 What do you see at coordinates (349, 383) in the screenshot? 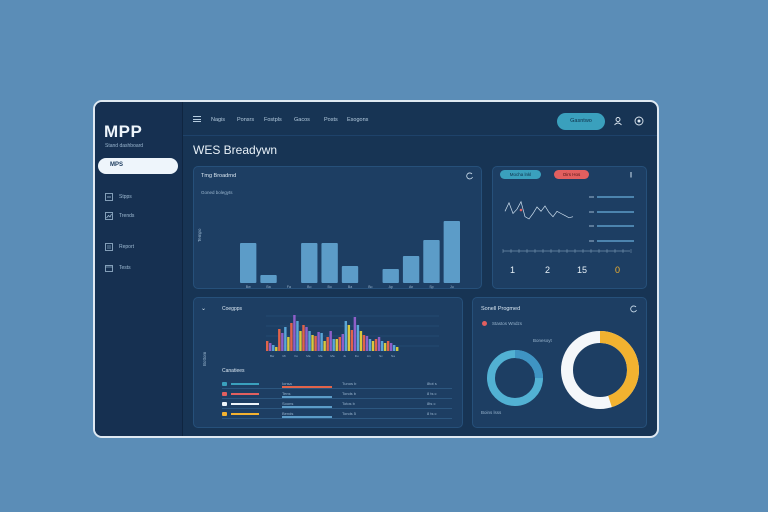
I see `cell: Tunos b` at bounding box center [349, 383].